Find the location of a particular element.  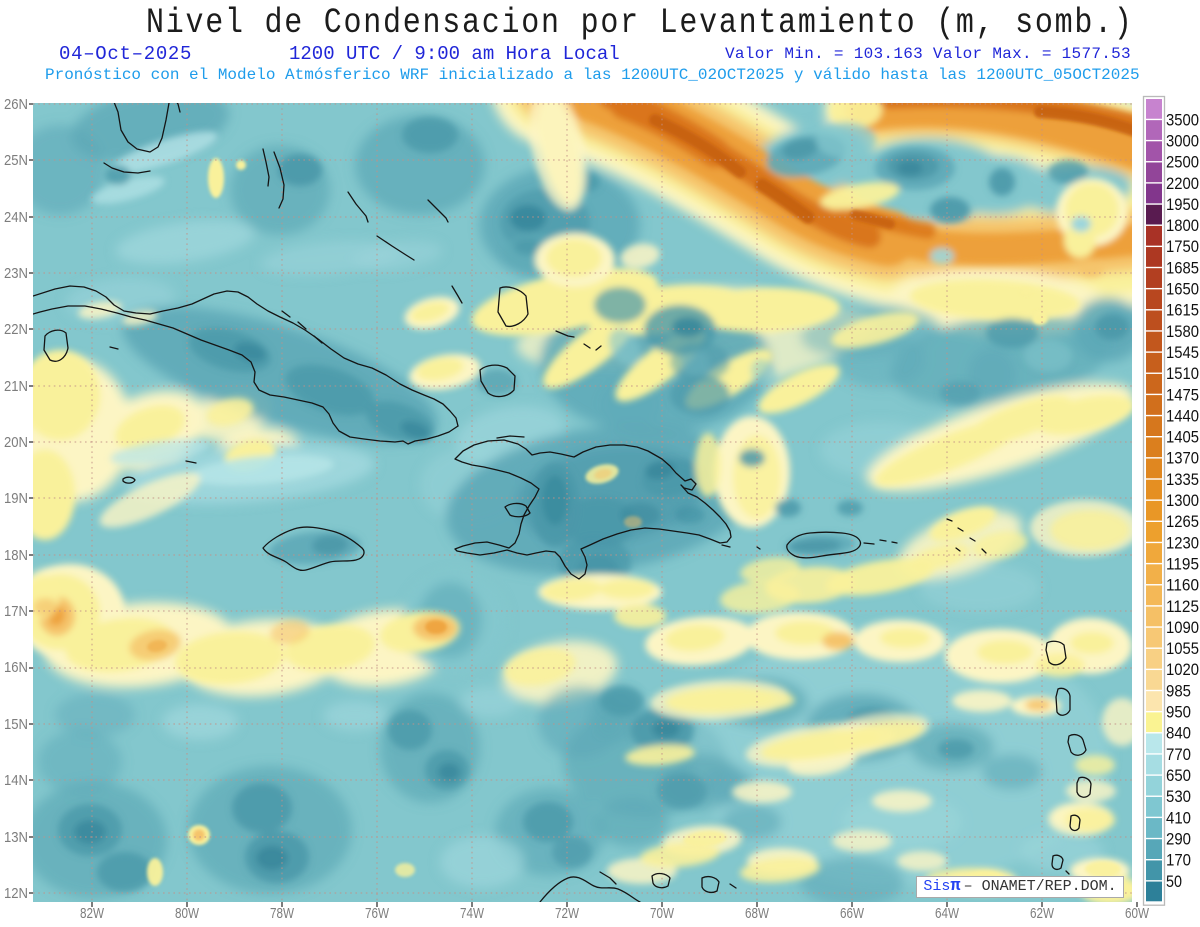

svg-text: 1405 is located at coordinates (1182, 437).